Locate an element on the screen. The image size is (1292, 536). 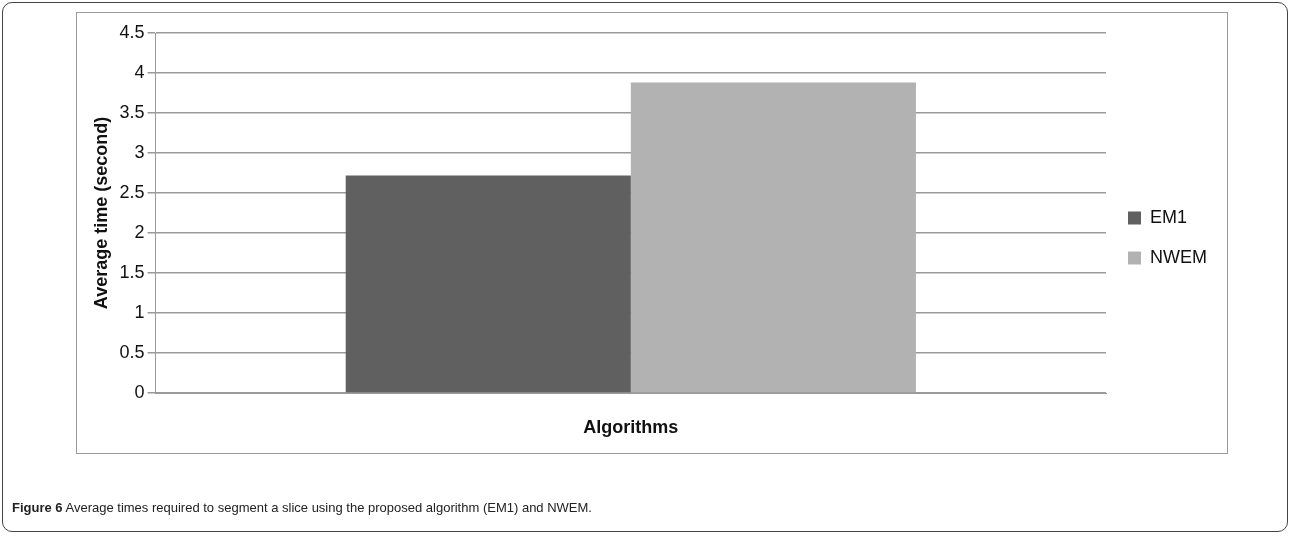
y-tick-label: 1 is located at coordinates (139, 311).